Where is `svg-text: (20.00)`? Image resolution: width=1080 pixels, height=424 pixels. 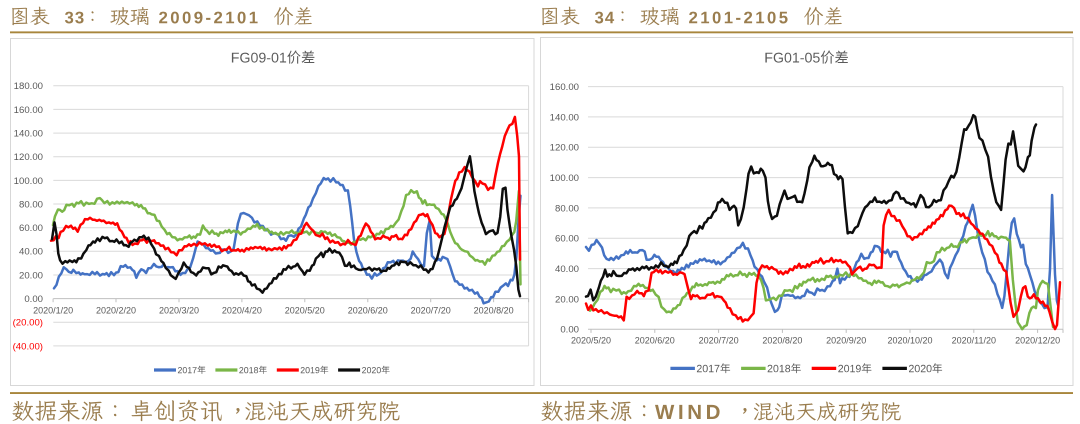
svg-text: (20.00) is located at coordinates (28, 323).